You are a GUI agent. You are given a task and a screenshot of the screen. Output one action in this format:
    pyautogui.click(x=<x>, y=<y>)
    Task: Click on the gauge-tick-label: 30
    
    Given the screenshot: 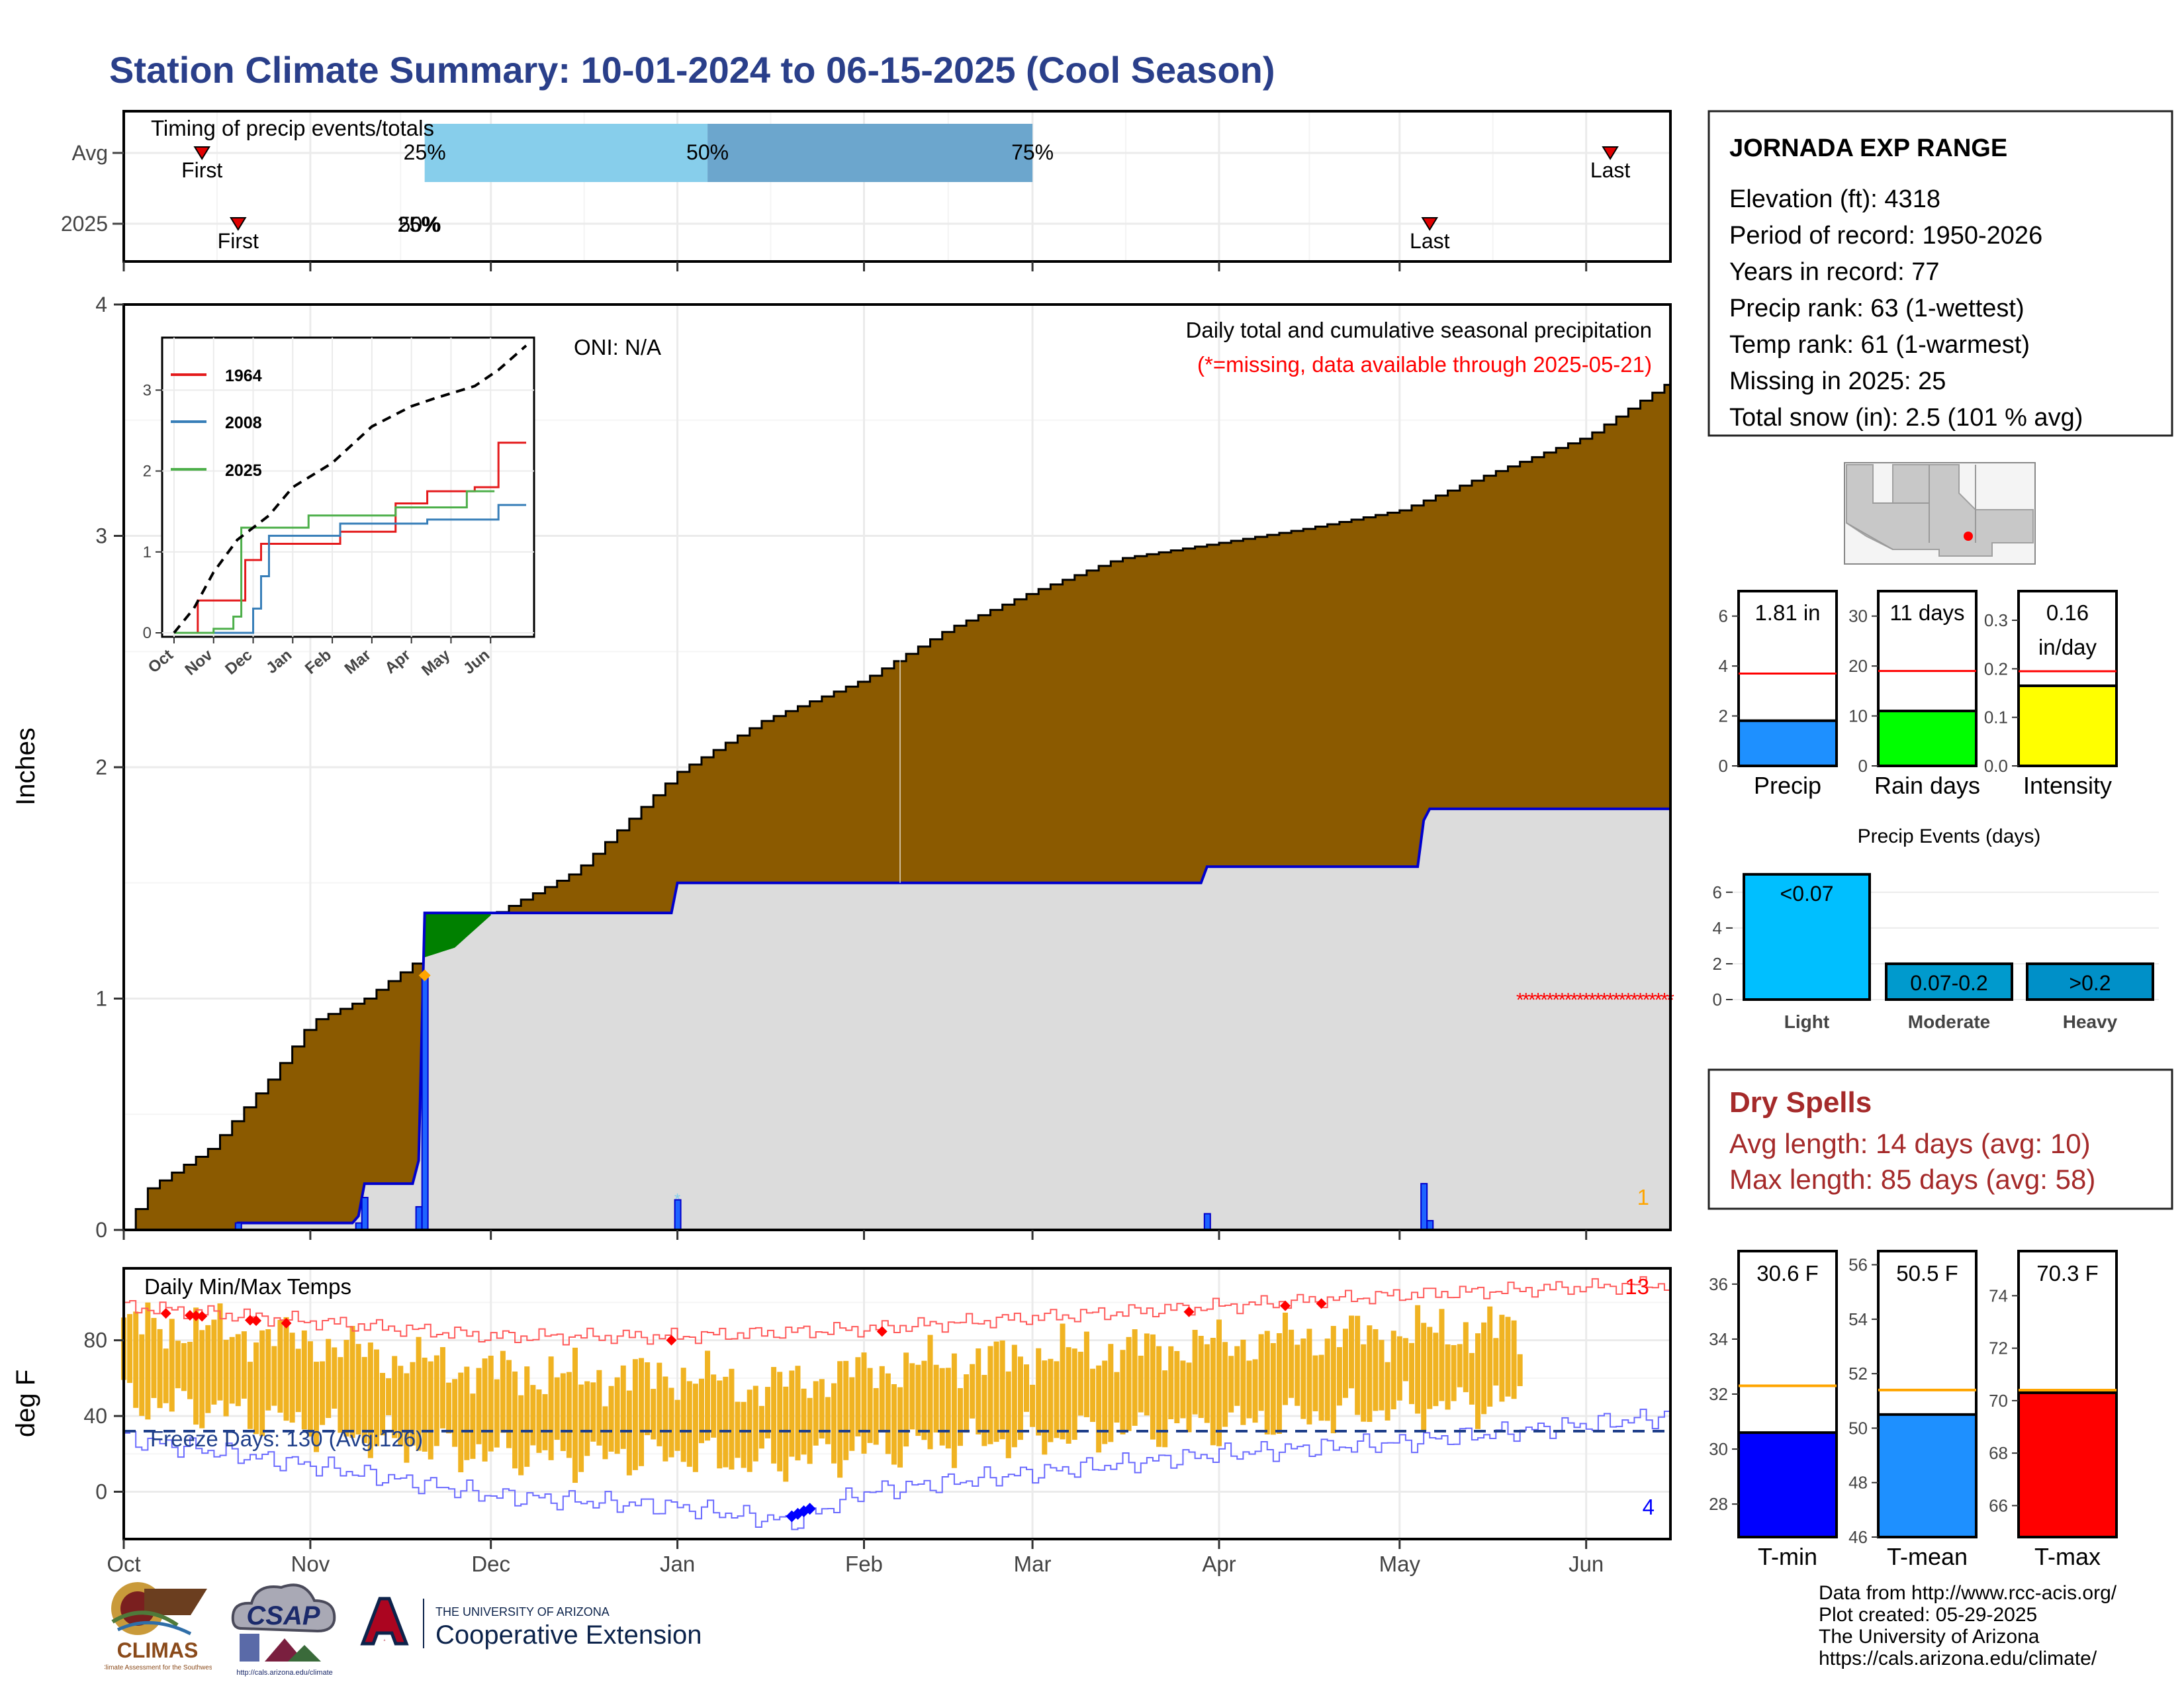 What is the action you would take?
    pyautogui.click(x=1718, y=1449)
    